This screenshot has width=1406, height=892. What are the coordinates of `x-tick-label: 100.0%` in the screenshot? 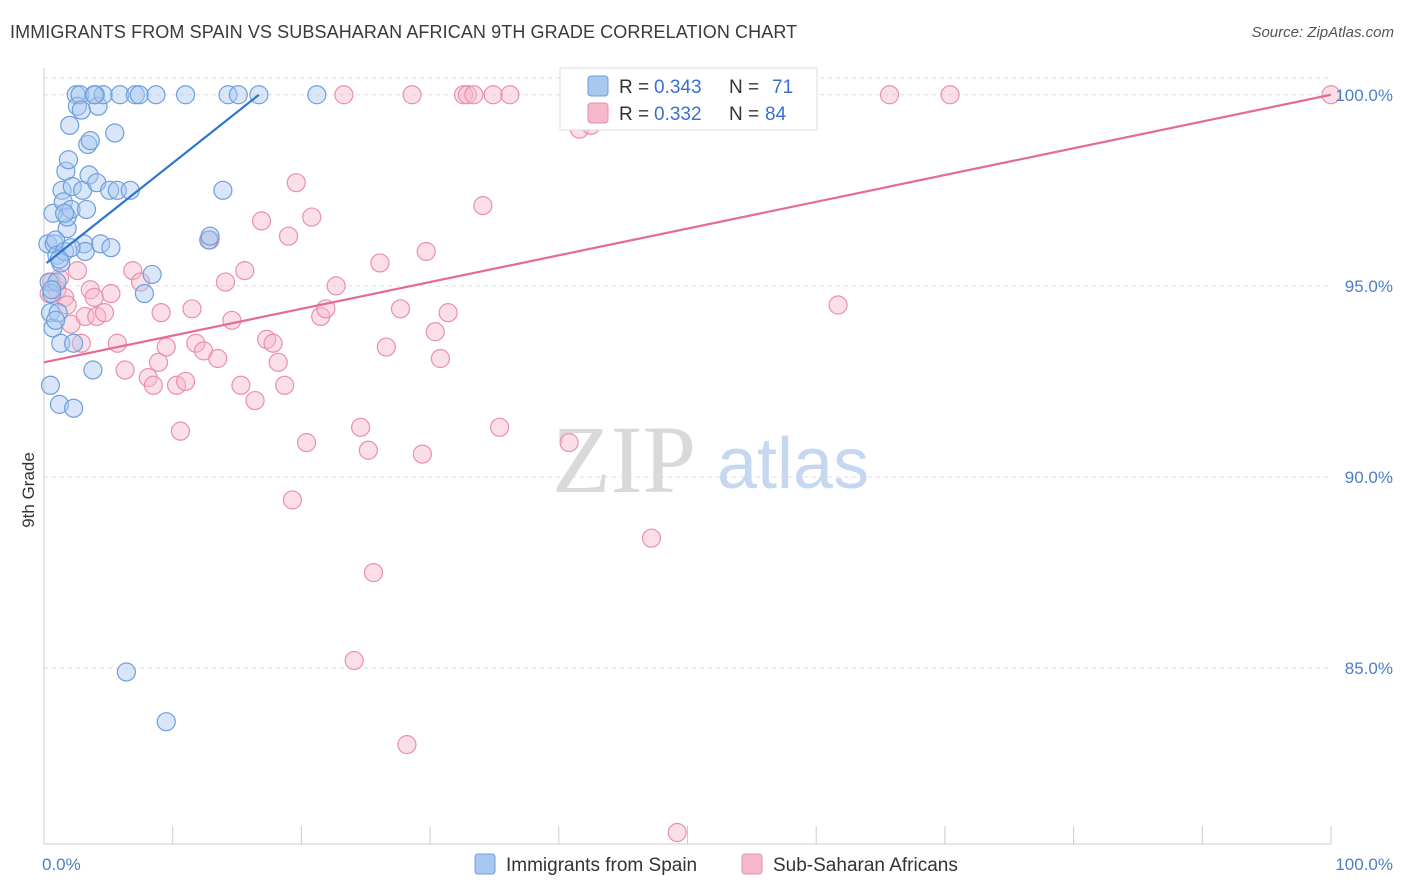 It's located at (1364, 864).